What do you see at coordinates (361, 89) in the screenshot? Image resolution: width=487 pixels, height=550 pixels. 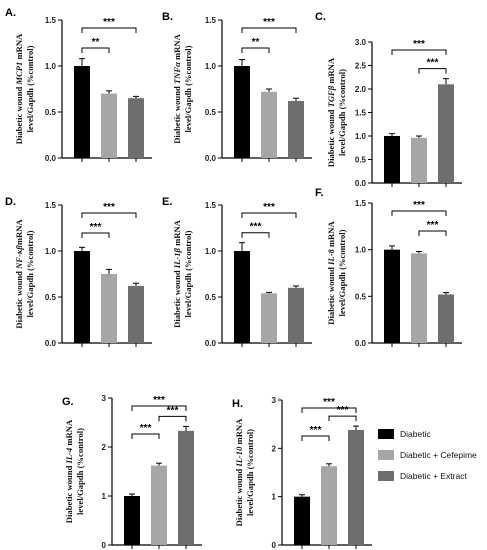 I see `y-tick-label: 2.0` at bounding box center [361, 89].